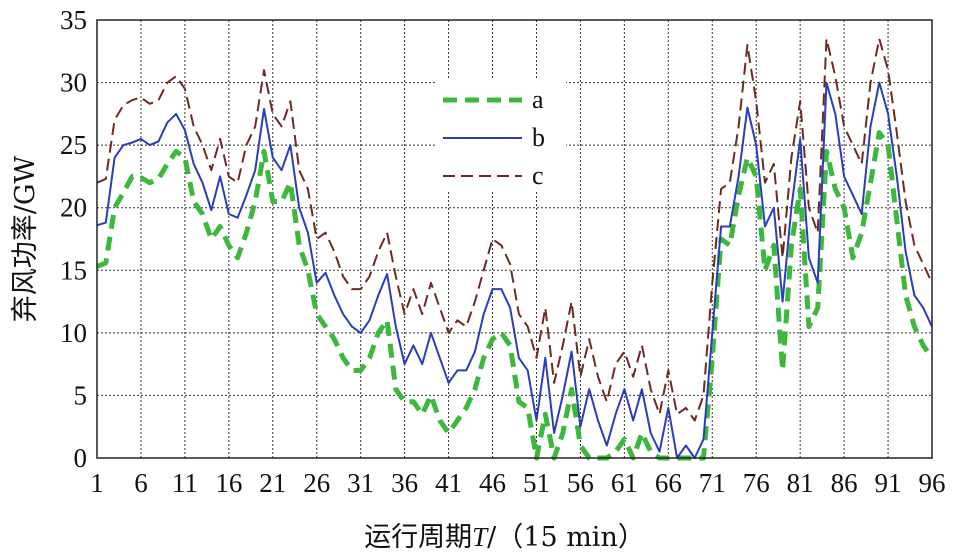 This screenshot has width=954, height=559. Describe the element at coordinates (404, 483) in the screenshot. I see `x-tick-label: 36` at that location.